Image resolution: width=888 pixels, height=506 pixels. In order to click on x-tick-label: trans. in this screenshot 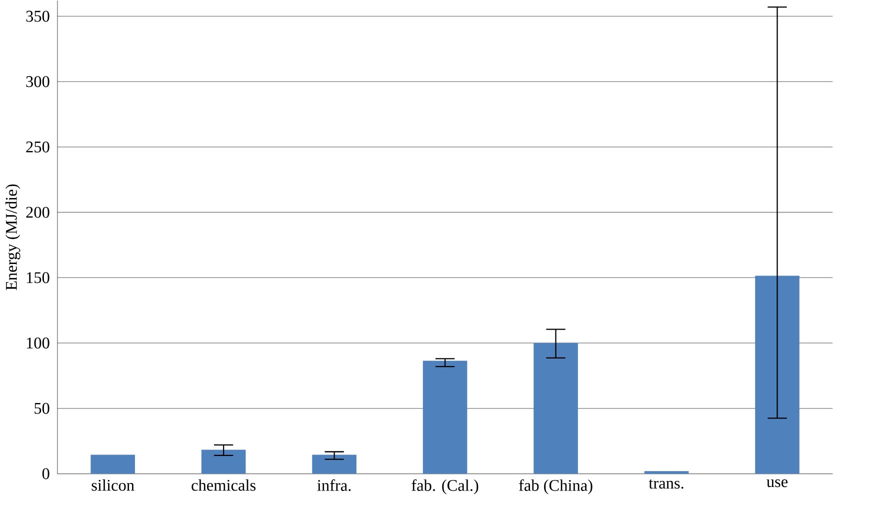, I will do `click(666, 484)`.